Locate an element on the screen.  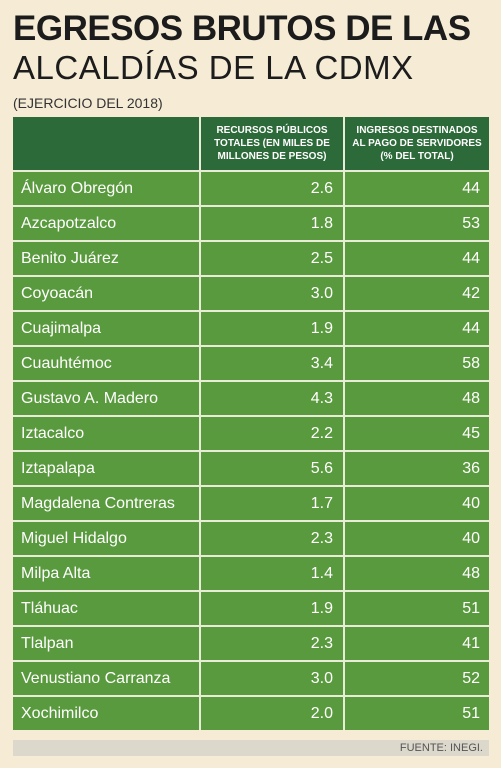
recursos-cell: 1.4 is located at coordinates (271, 573).